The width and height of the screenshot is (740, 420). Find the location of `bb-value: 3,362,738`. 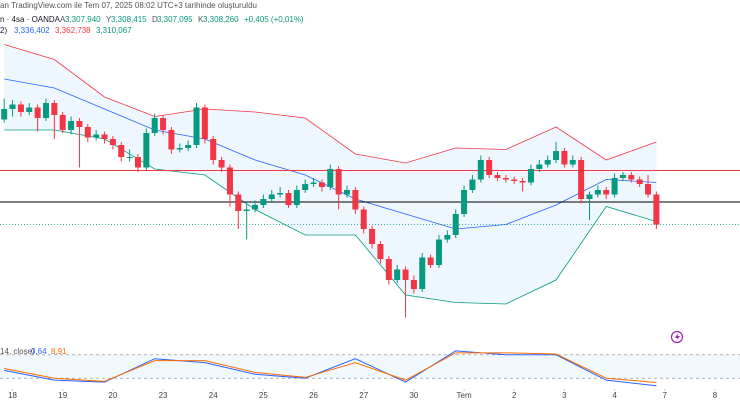

bb-value: 3,362,738 is located at coordinates (73, 30).